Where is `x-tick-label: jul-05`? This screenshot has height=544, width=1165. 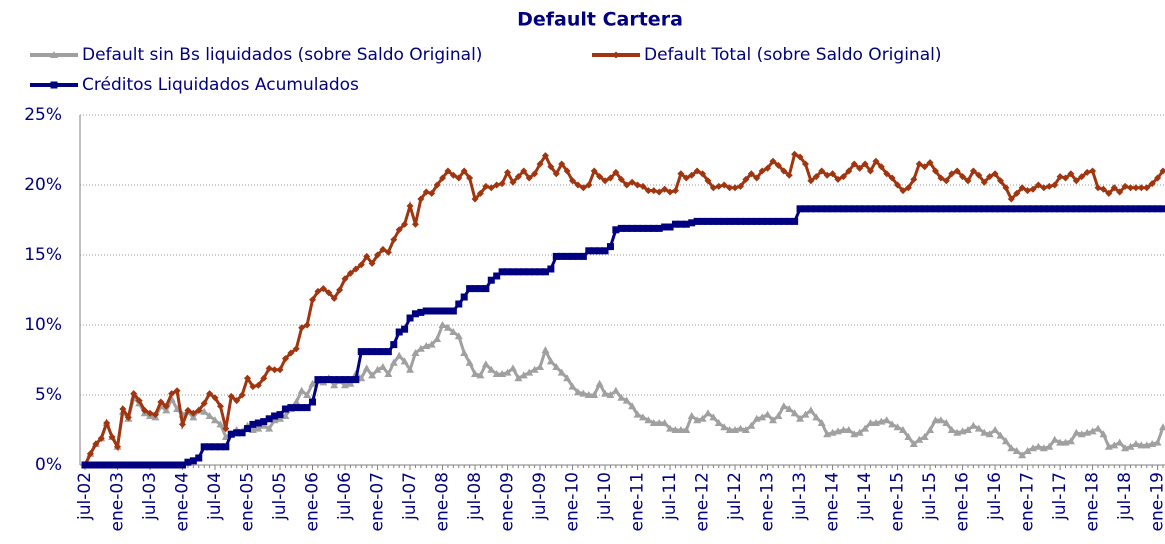 x-tick-label: jul-05 is located at coordinates (280, 496).